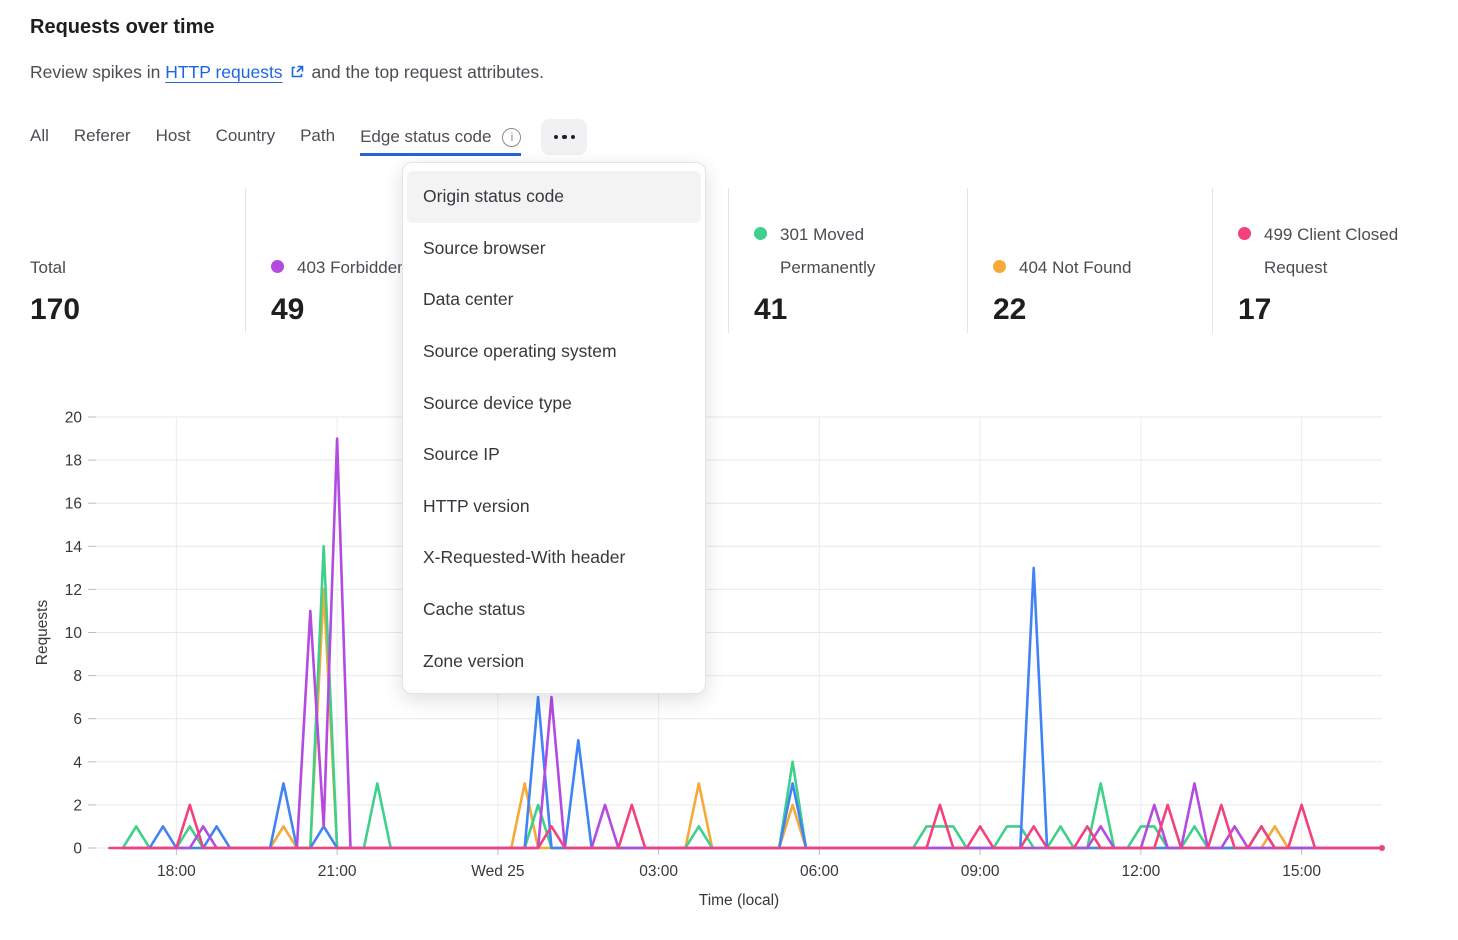  I want to click on info-icon: i, so click(512, 137).